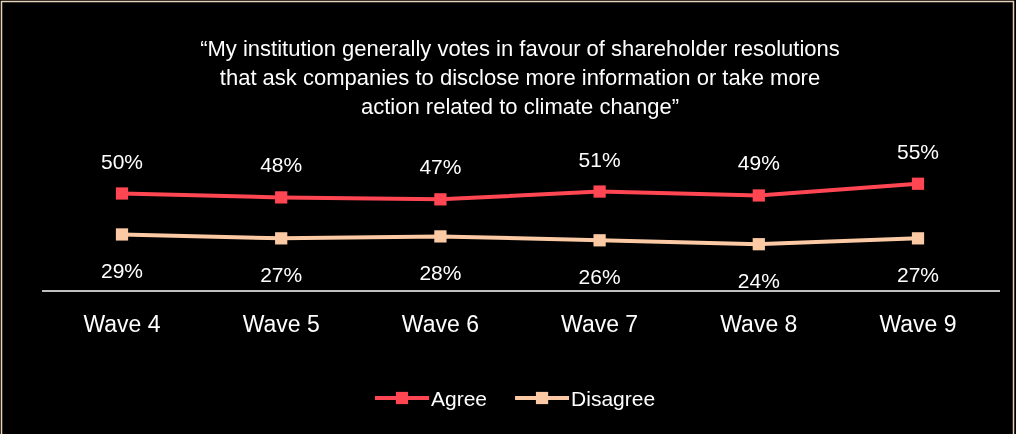  What do you see at coordinates (459, 398) in the screenshot?
I see `legend-label: Agree` at bounding box center [459, 398].